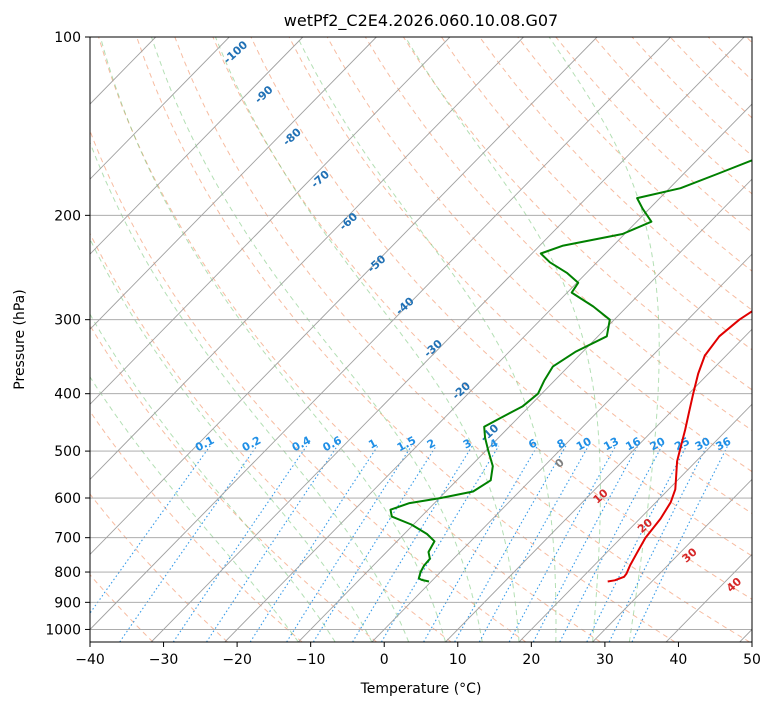 The height and width of the screenshot is (708, 775). What do you see at coordinates (605, 660) in the screenshot?
I see `x-tick-label: 30` at bounding box center [605, 660].